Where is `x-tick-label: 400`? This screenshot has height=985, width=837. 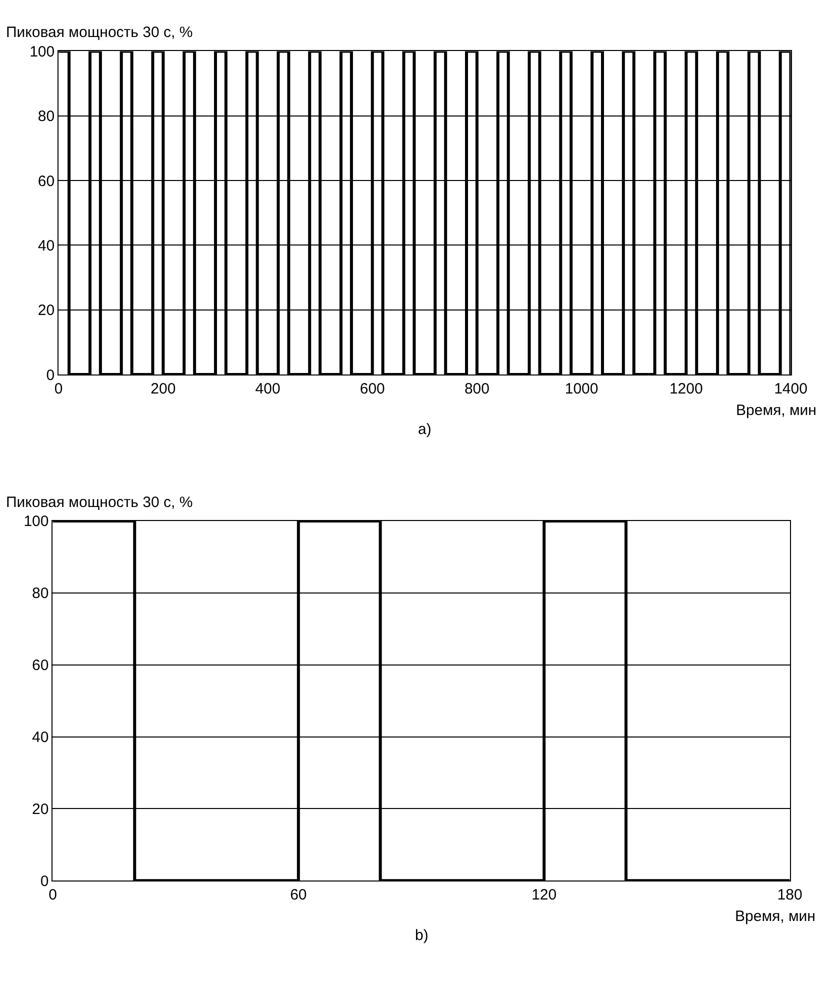 x-tick-label: 400 is located at coordinates (267, 389).